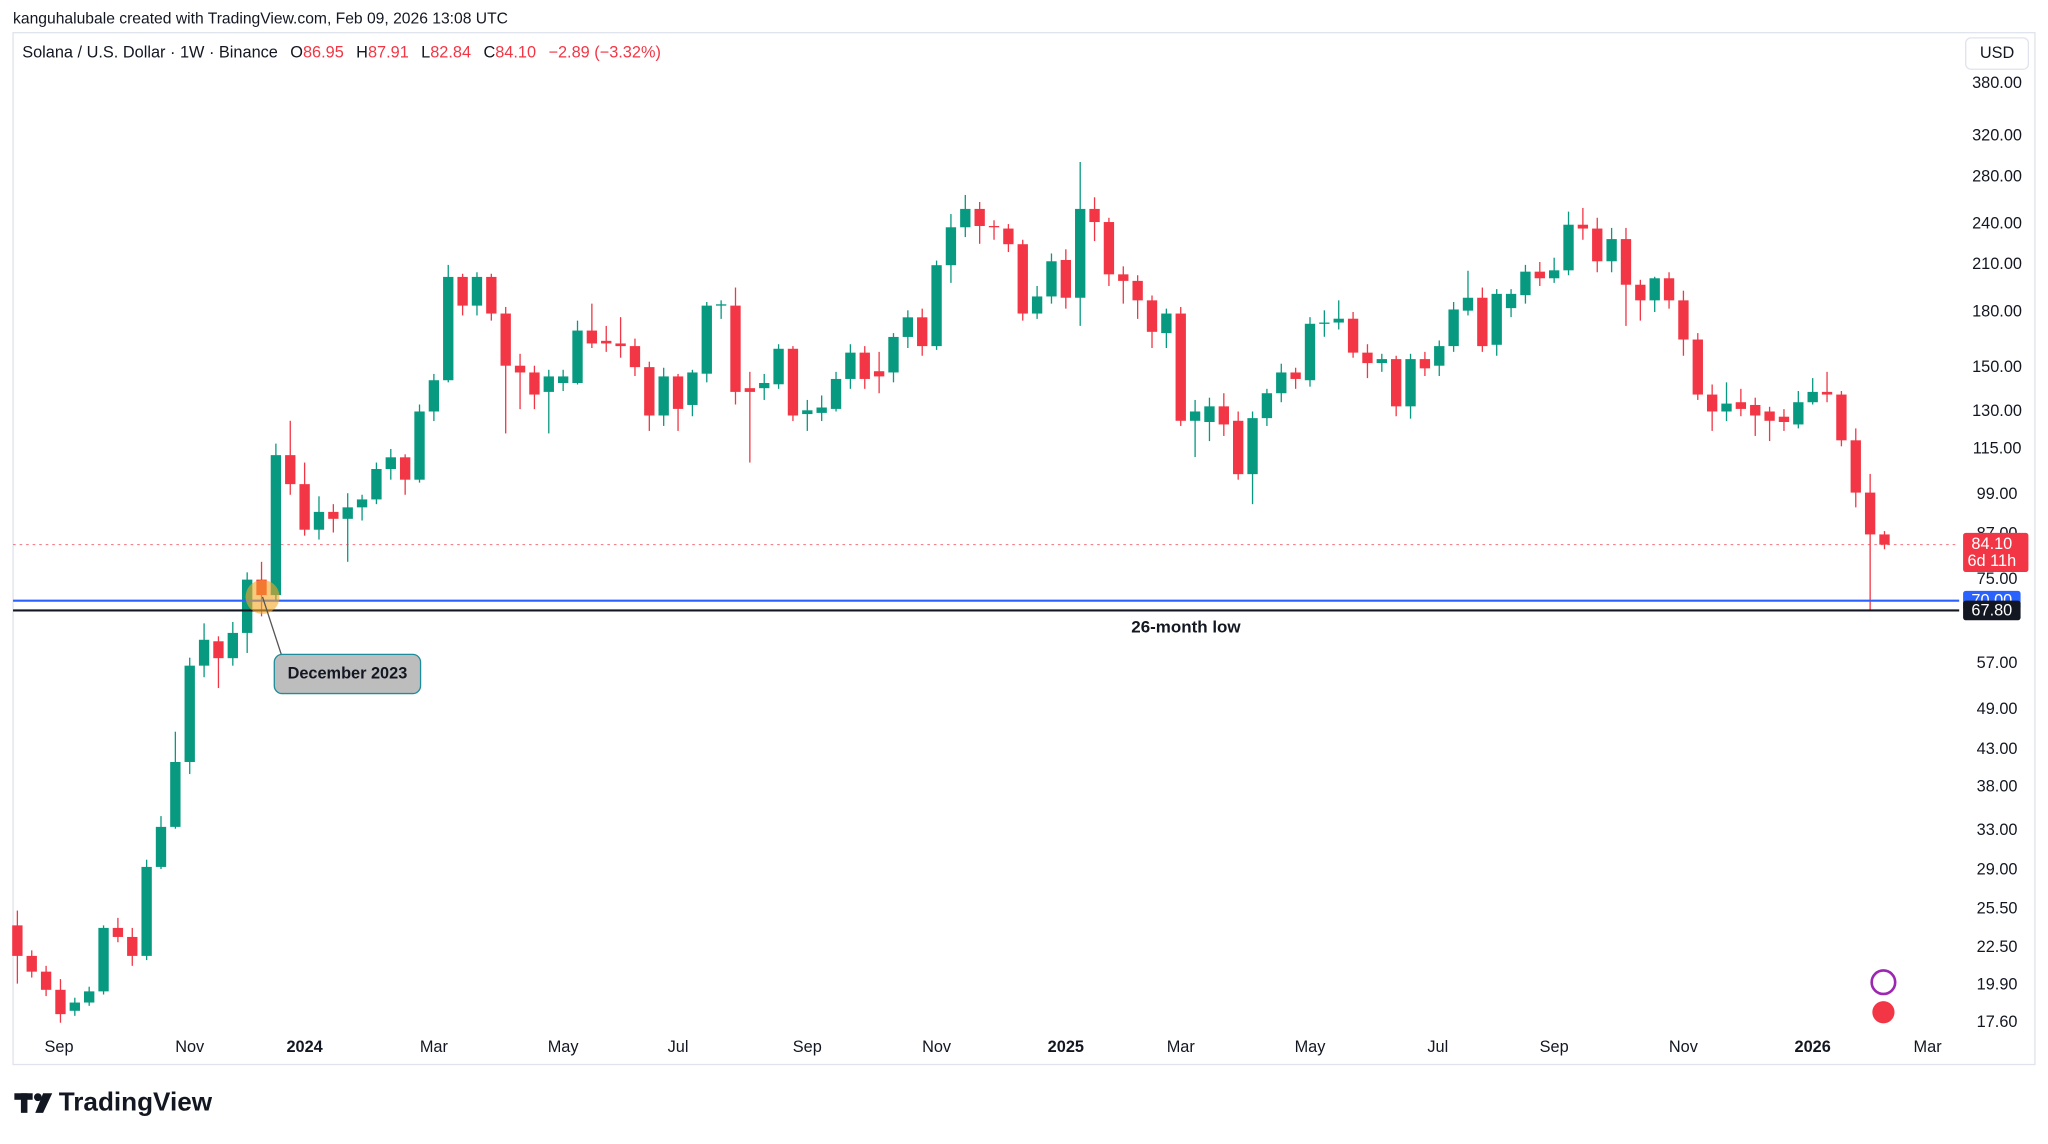 The image size is (2048, 1144). What do you see at coordinates (1066, 1047) in the screenshot?
I see `x-tick-label: 2025` at bounding box center [1066, 1047].